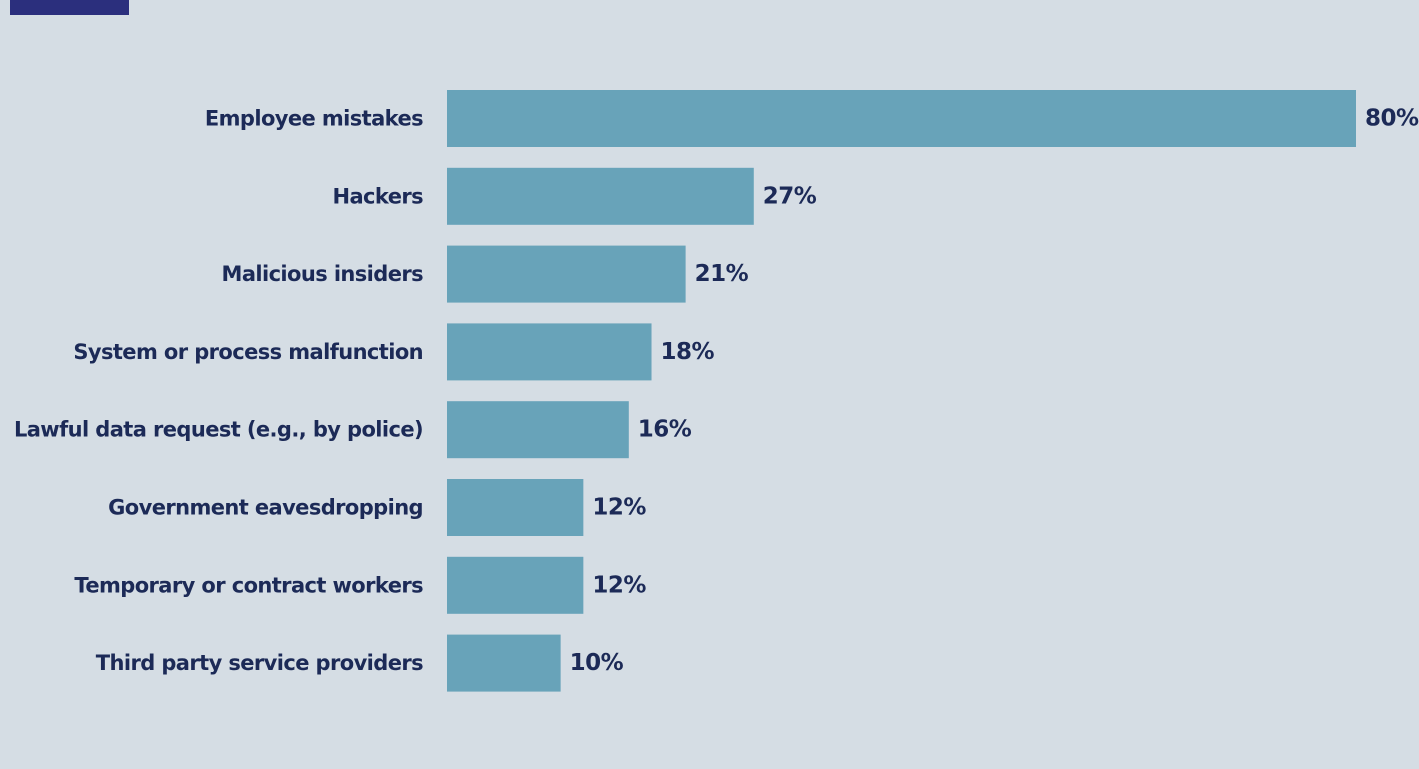  What do you see at coordinates (218, 430) in the screenshot?
I see `category-label: Lawful data request (e.g., by police)` at bounding box center [218, 430].